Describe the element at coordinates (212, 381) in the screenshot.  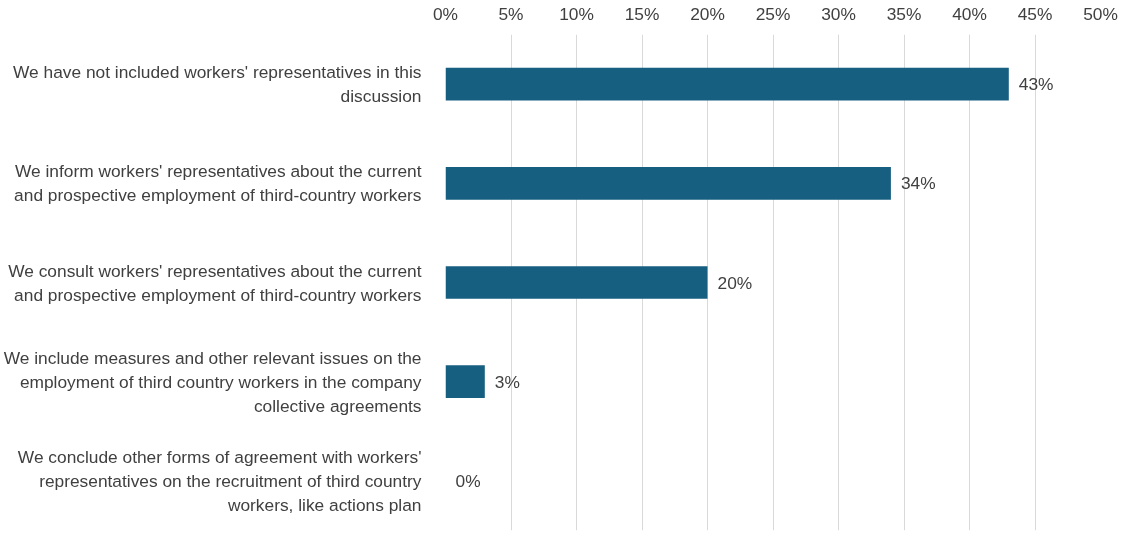
I see `y-tick-label: We include measures and other relevant issues on the employment of third country workers in the company collective agreements` at that location.